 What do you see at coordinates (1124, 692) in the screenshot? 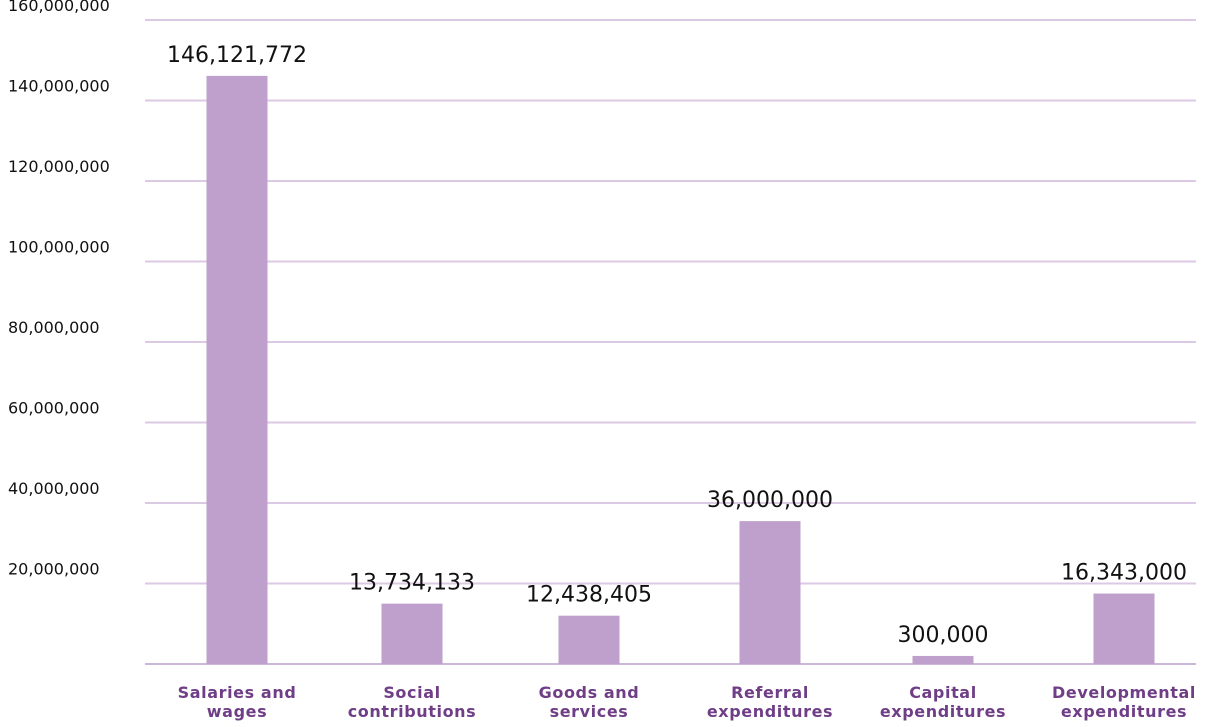
I see `x-tick-label-line: Developmental` at bounding box center [1124, 692].